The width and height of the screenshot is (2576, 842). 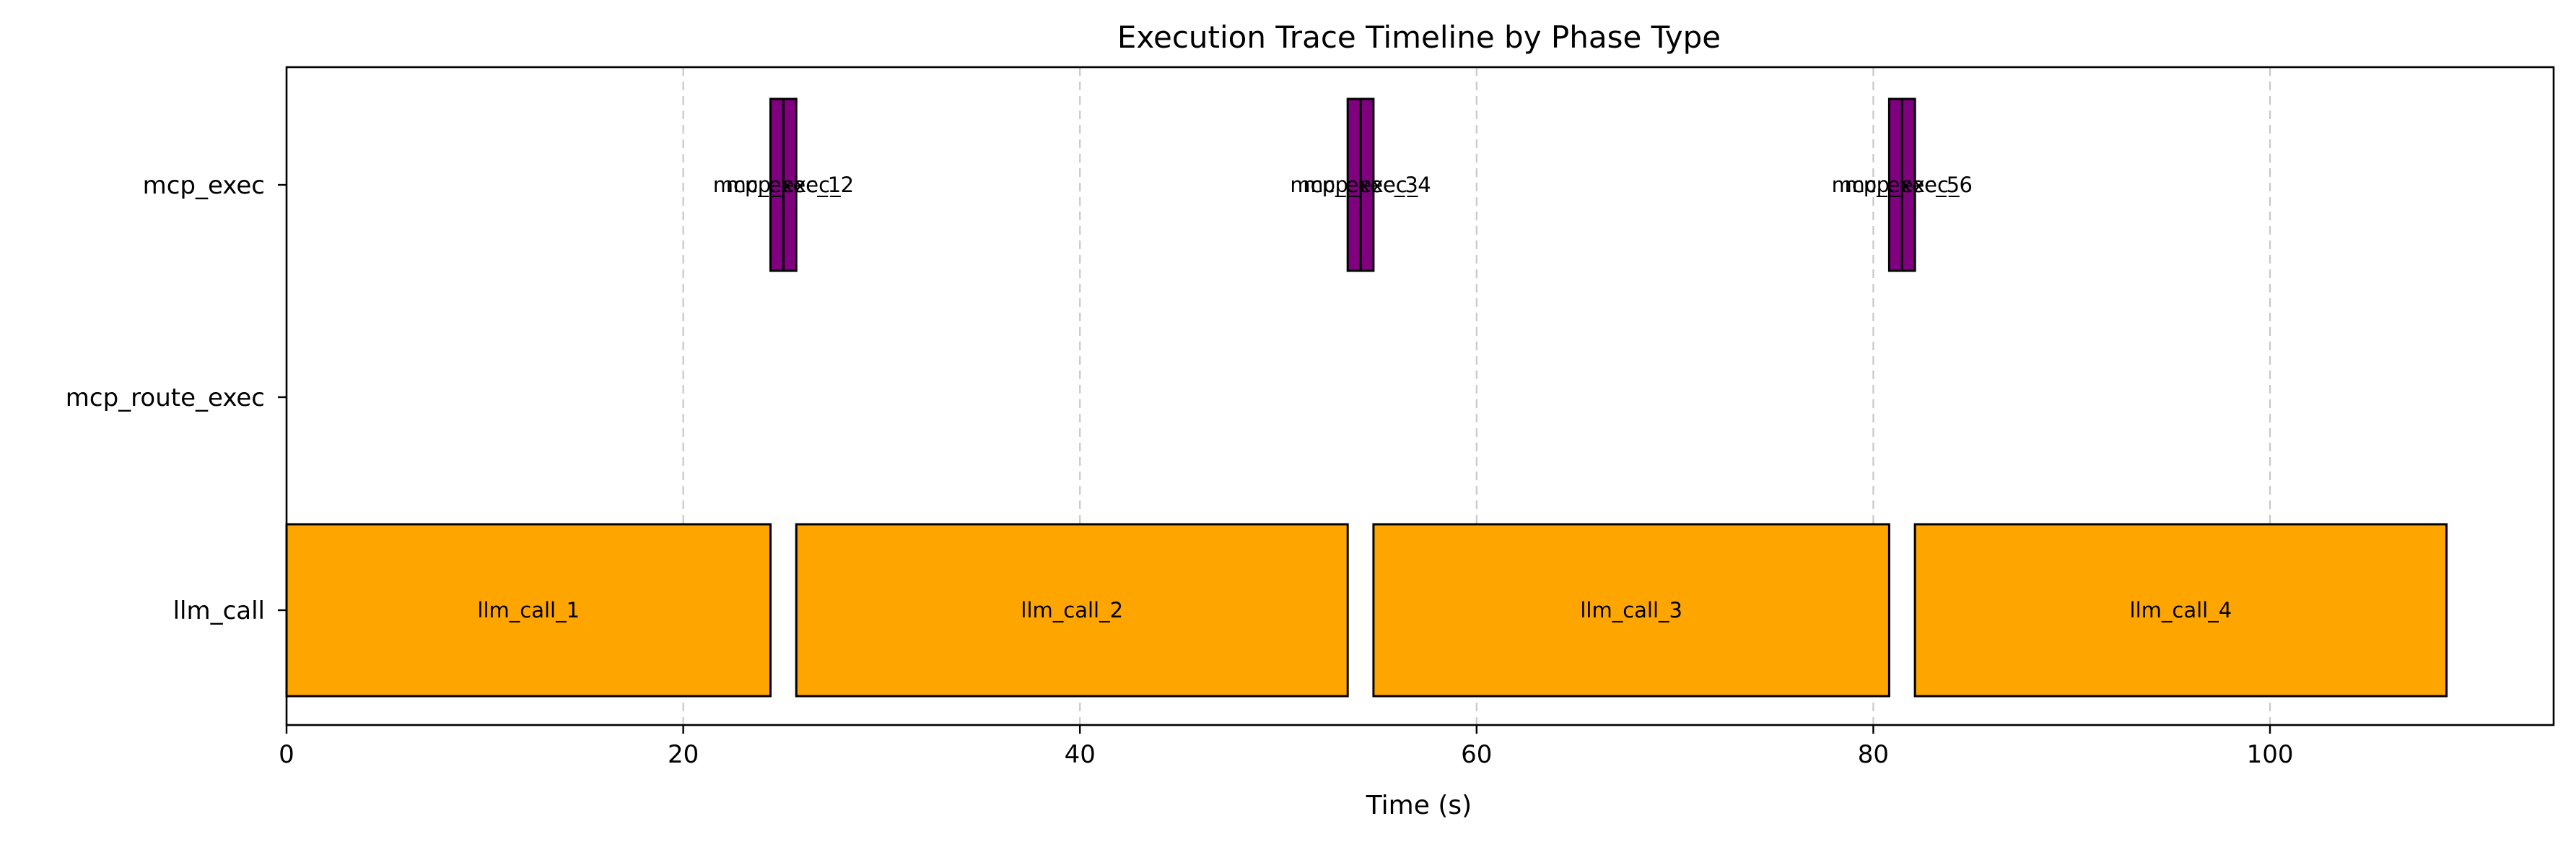 What do you see at coordinates (204, 186) in the screenshot?
I see `y-tick-label: mcp_exec` at bounding box center [204, 186].